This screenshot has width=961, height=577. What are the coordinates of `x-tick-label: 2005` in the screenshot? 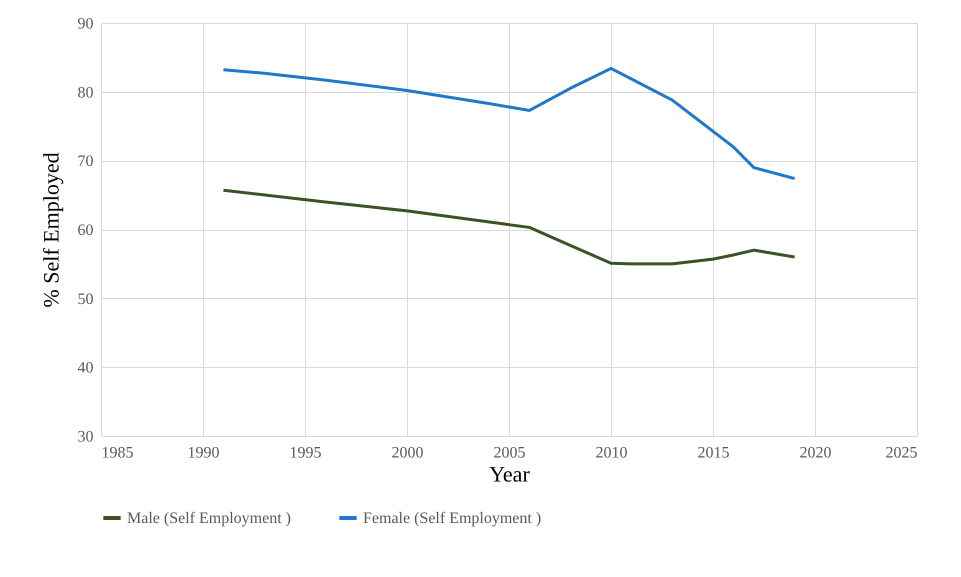 It's located at (510, 453).